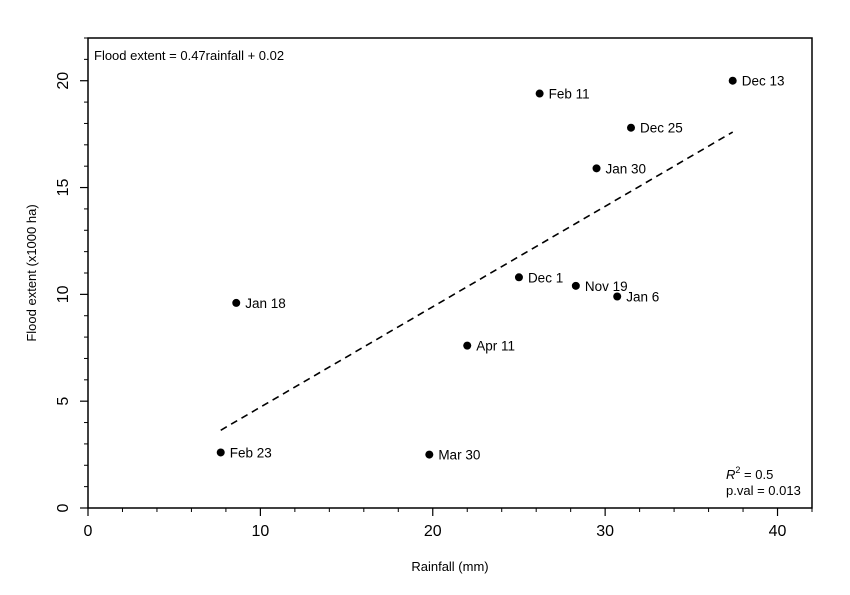 The height and width of the screenshot is (595, 850). I want to click on y-tick-label: 15, so click(63, 188).